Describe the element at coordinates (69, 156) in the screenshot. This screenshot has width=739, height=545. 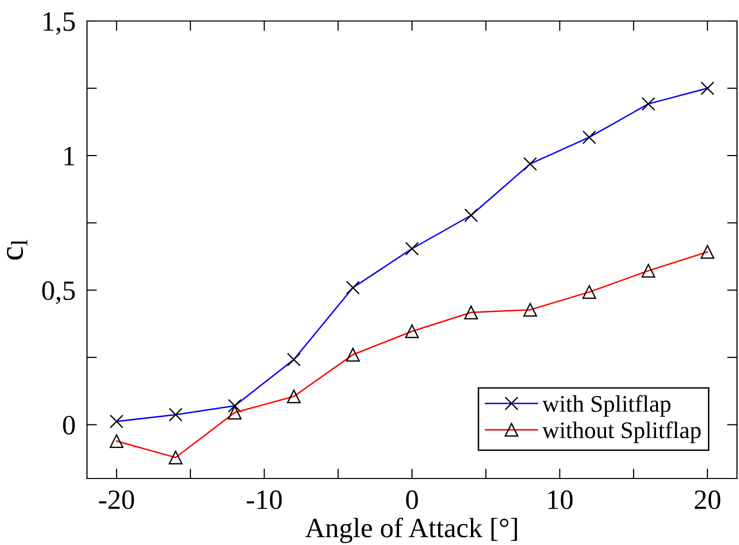
I see `y-tick-label: 1` at that location.